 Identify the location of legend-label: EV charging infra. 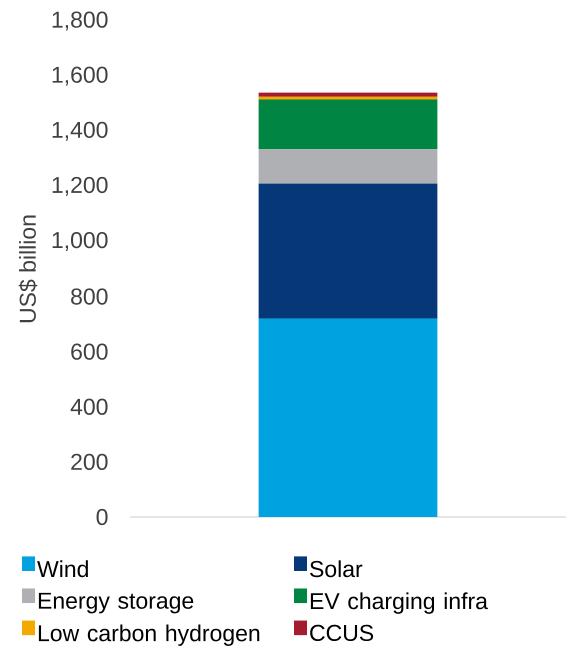
(399, 603).